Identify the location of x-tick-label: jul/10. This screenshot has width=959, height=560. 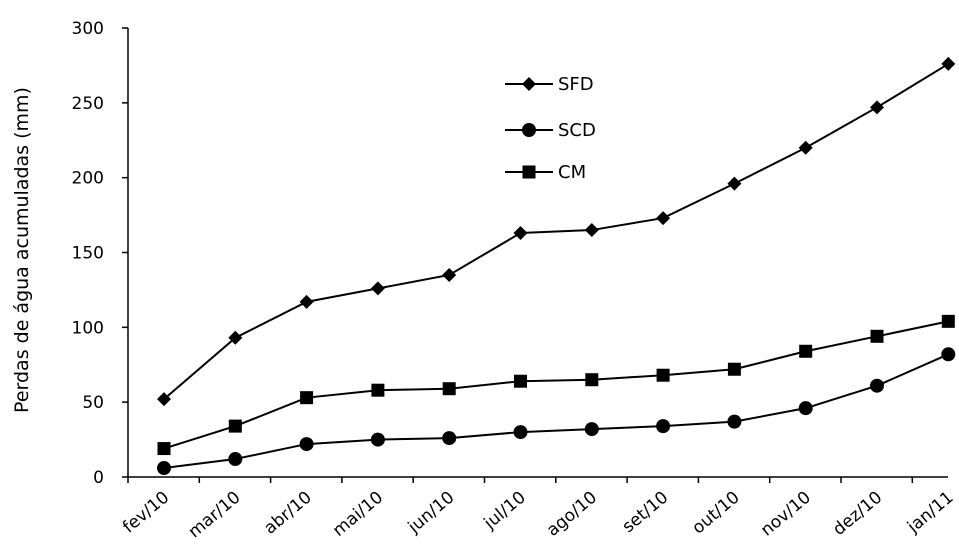
(505, 511).